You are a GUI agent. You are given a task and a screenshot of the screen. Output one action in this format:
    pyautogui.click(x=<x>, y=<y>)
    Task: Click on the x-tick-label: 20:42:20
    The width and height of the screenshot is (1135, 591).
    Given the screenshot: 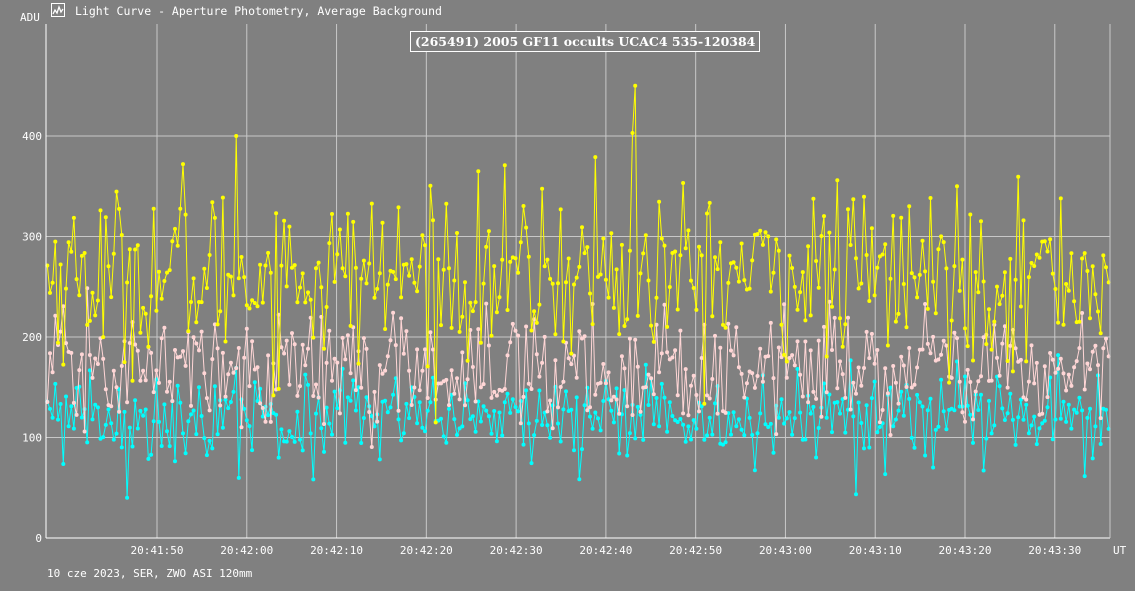 What is the action you would take?
    pyautogui.click(x=426, y=550)
    